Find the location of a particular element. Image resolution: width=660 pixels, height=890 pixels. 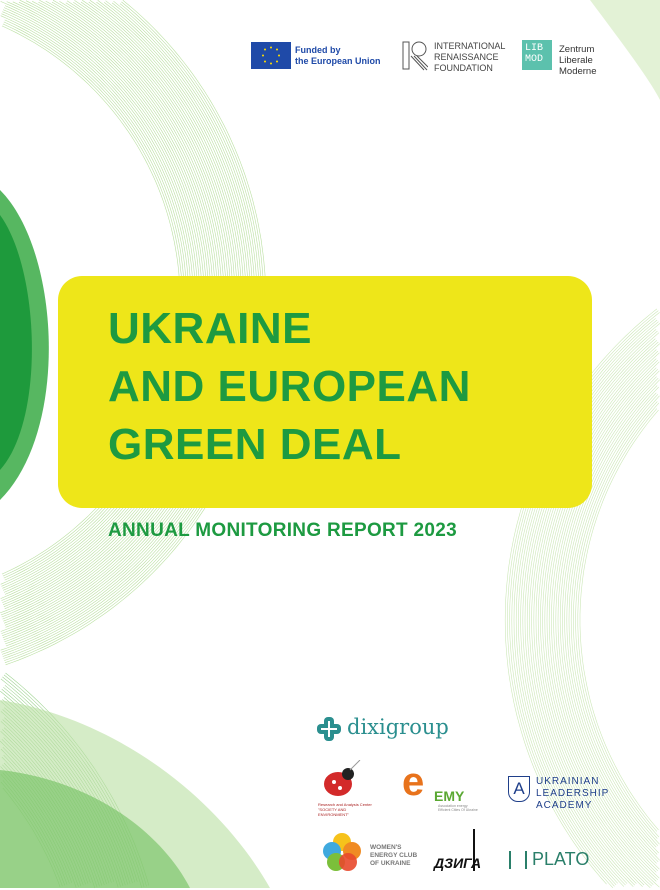

dixigroup-logo: dixigroup is located at coordinates (398, 727).